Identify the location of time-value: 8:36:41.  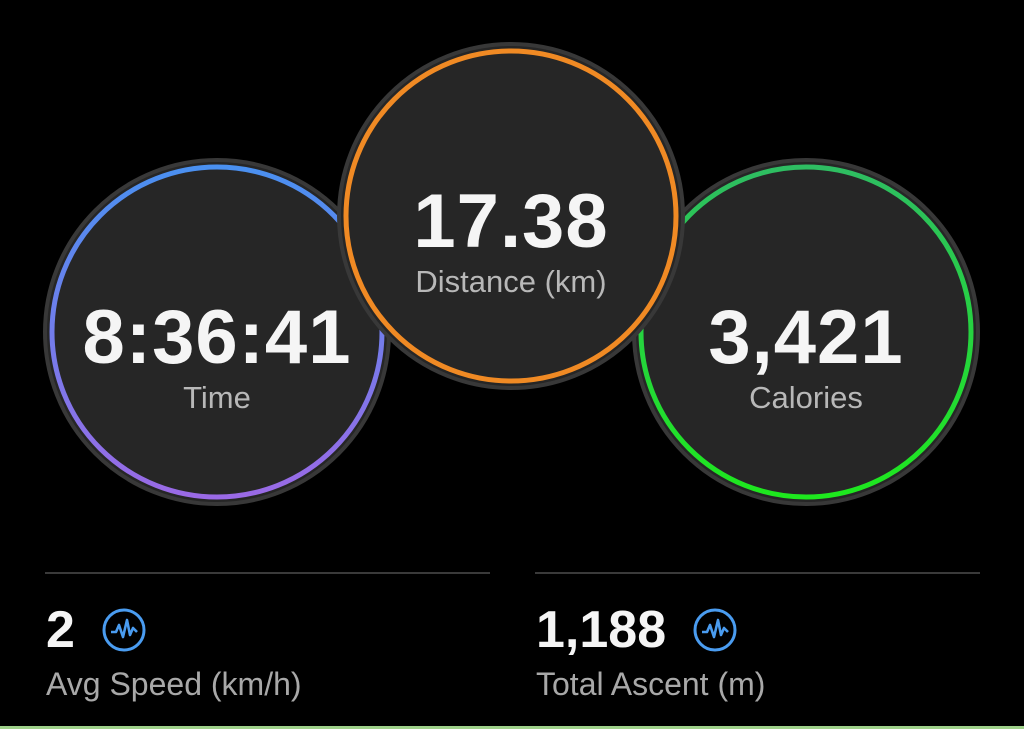
(217, 337).